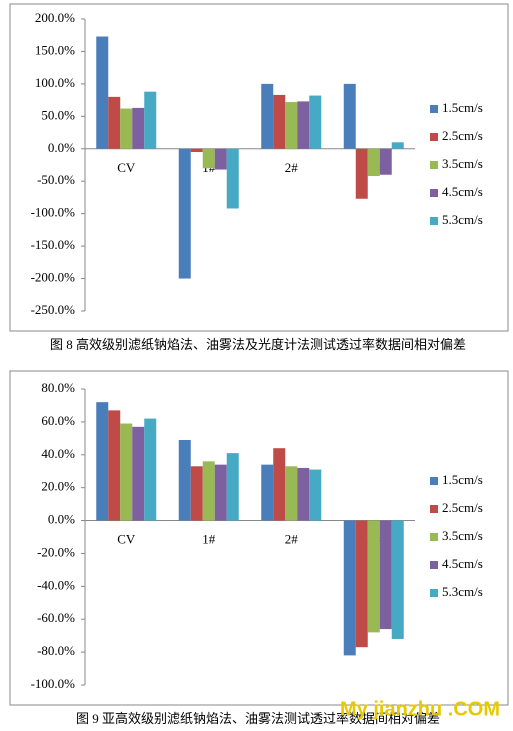  What do you see at coordinates (55, 49) in the screenshot?
I see `y-tick-label: 150.0%` at bounding box center [55, 49].